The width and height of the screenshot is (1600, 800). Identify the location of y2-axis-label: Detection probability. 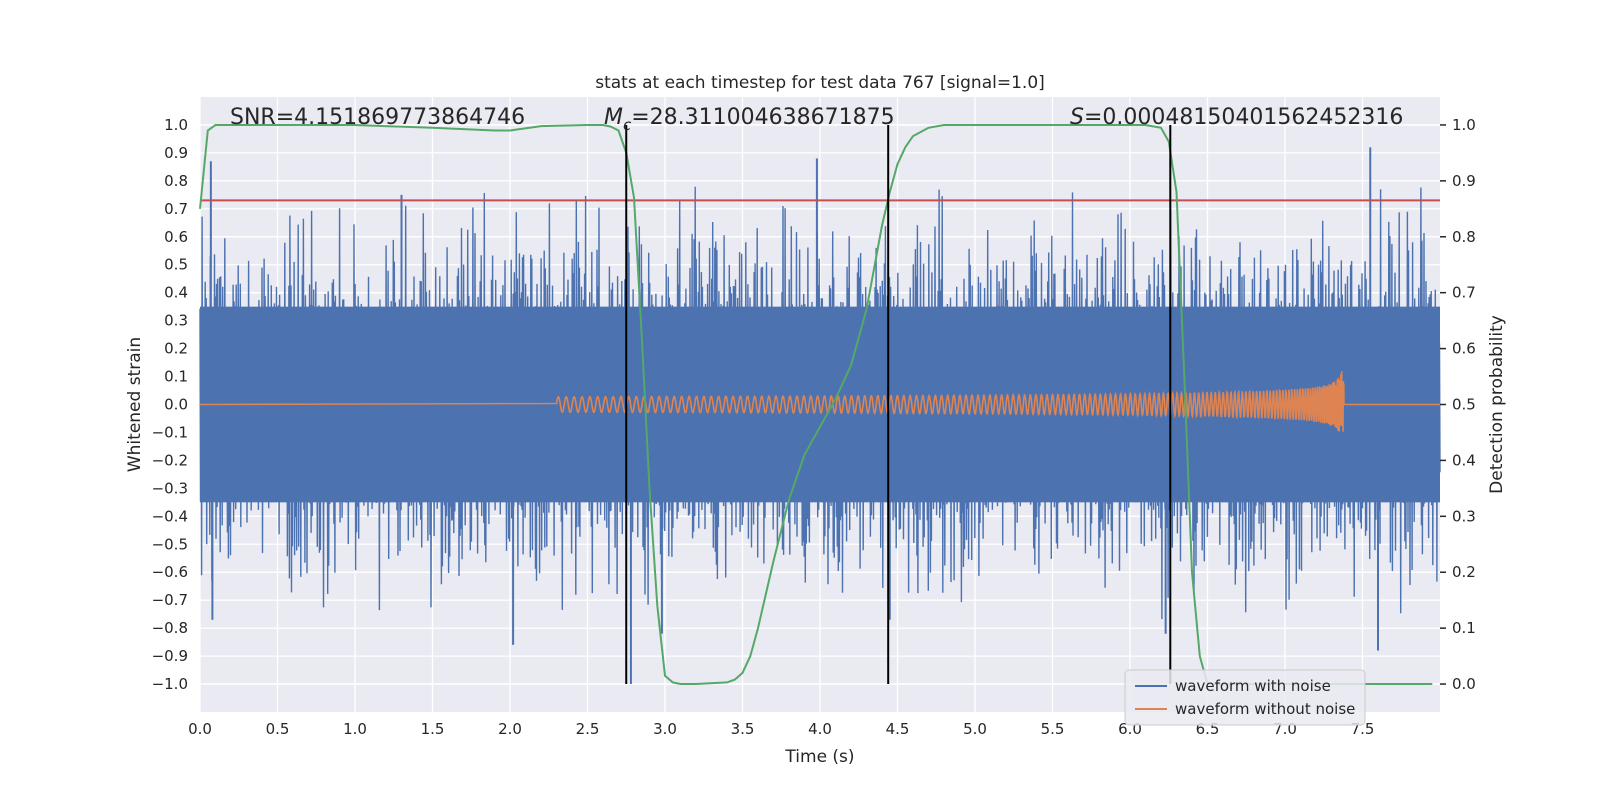
(1497, 404).